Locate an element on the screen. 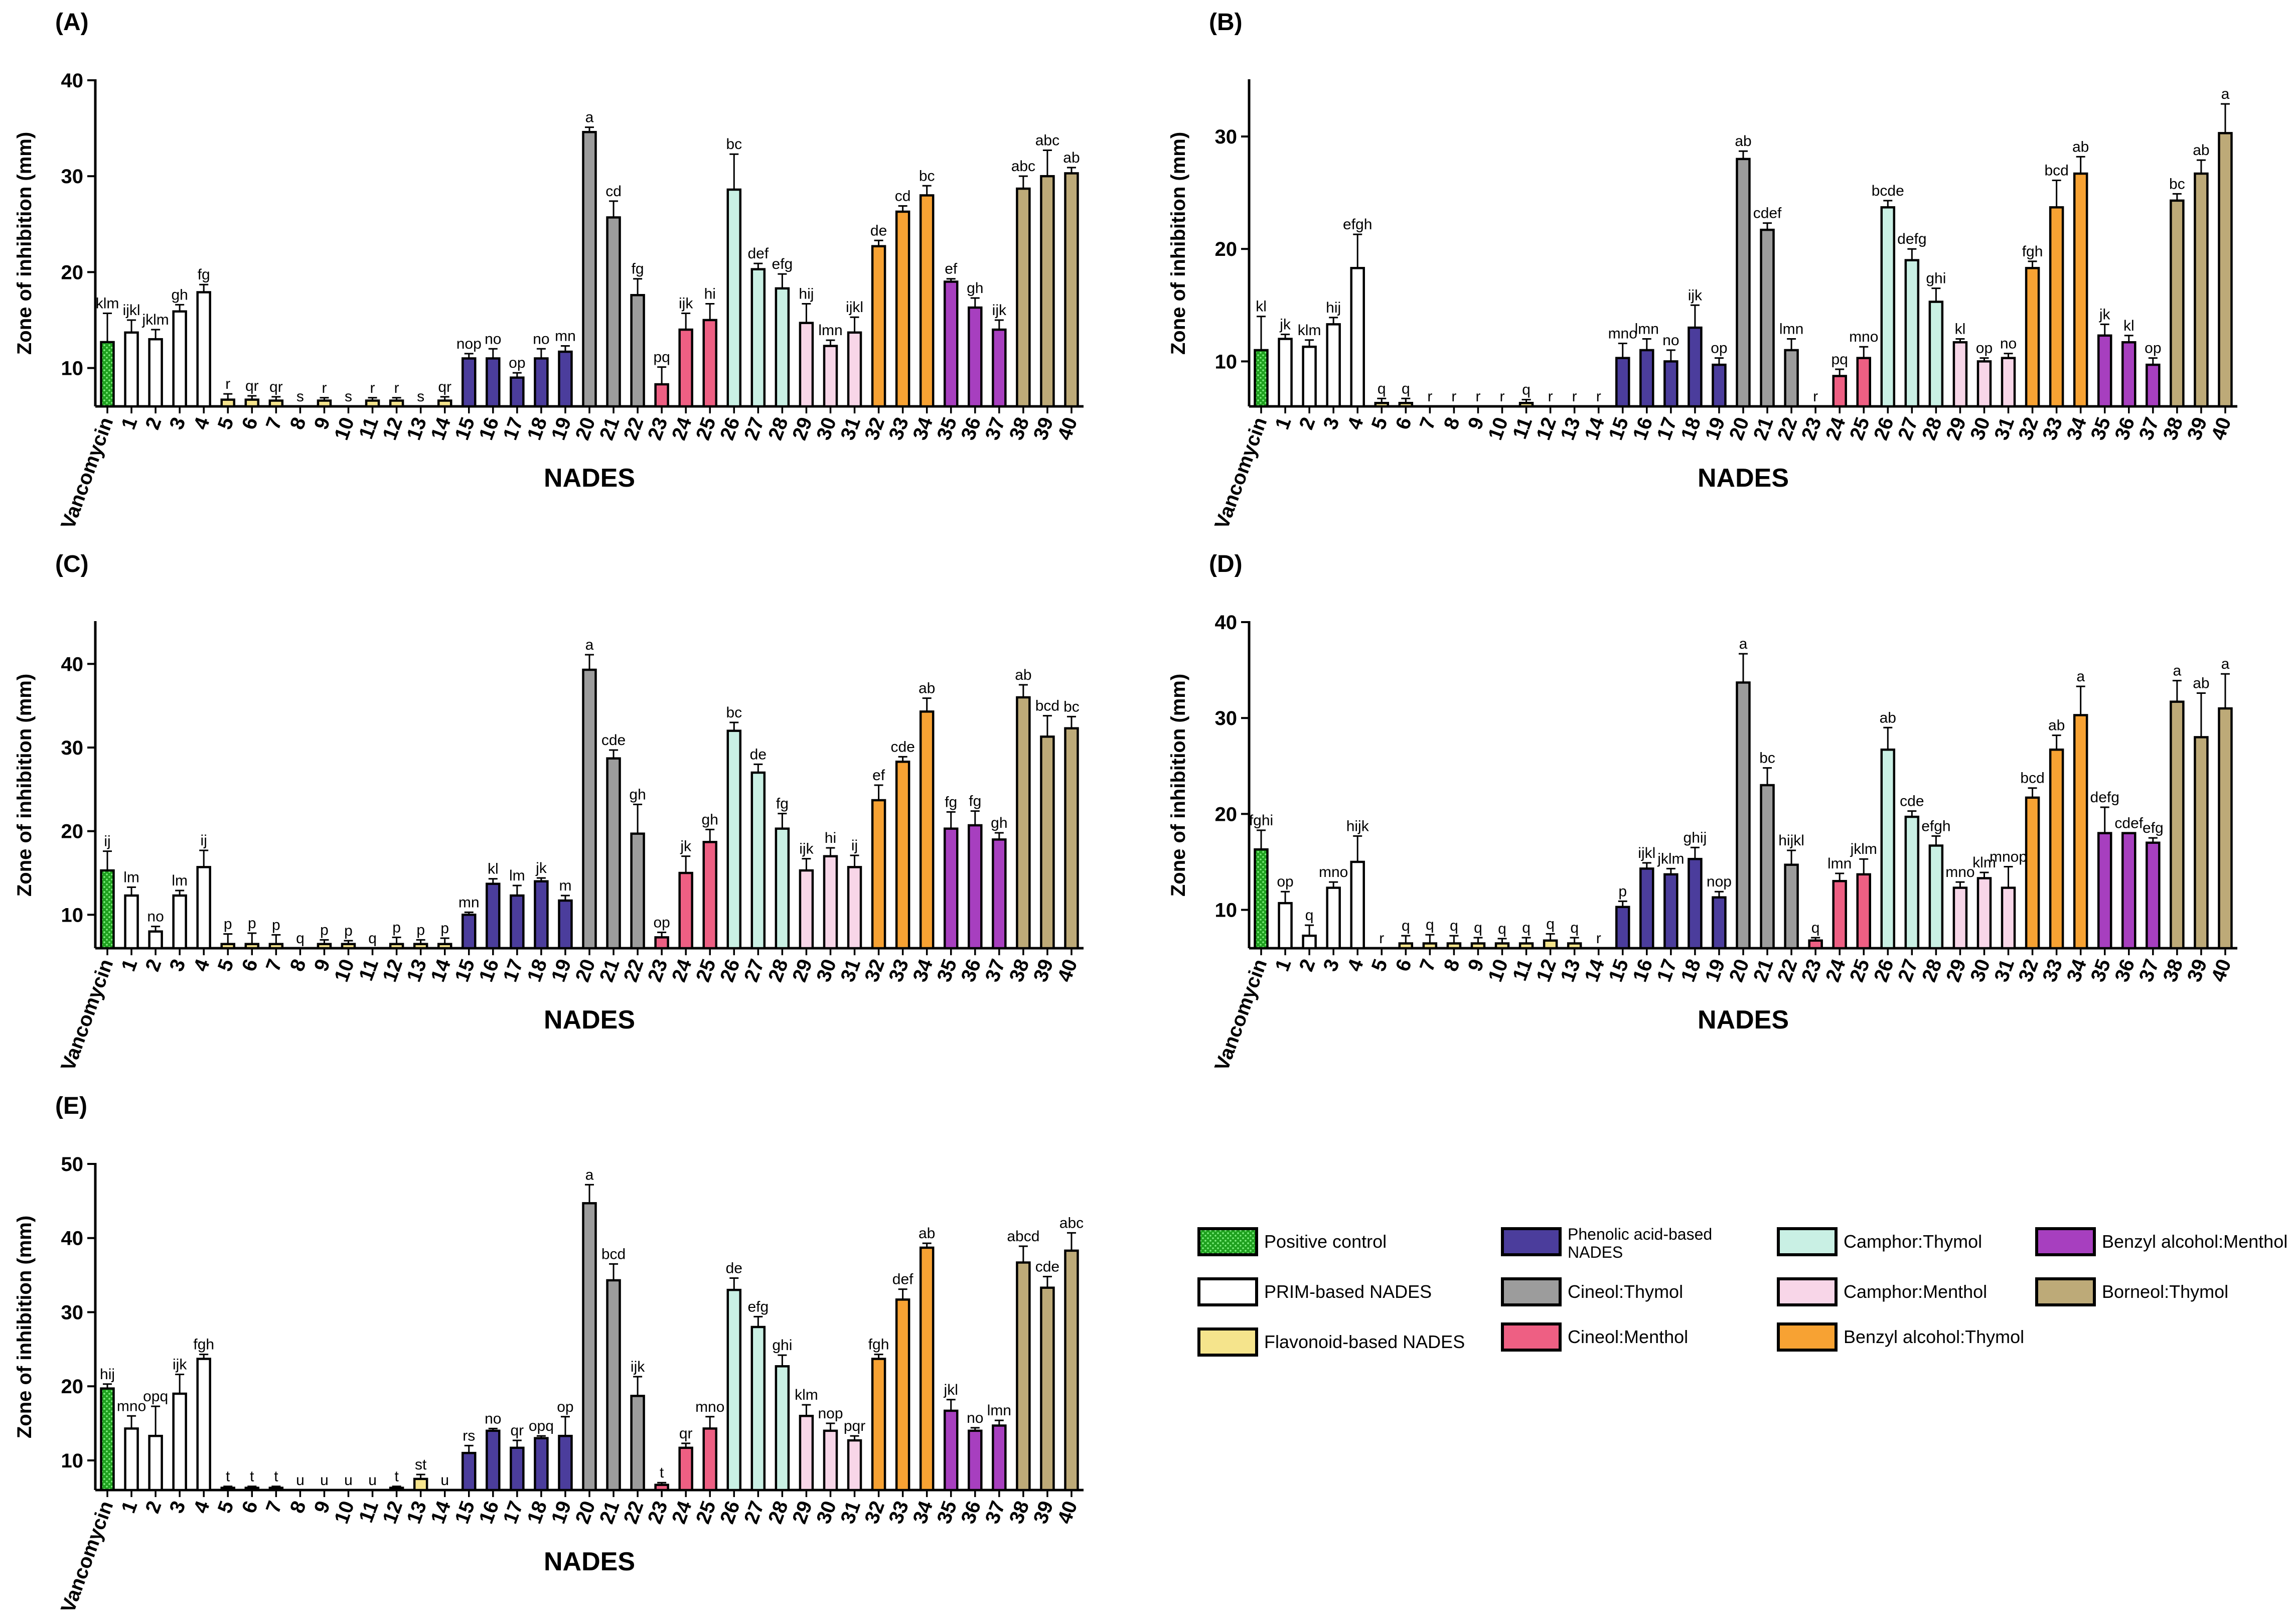 This screenshot has height=1624, width=2289. significance-label: ij is located at coordinates (204, 840).